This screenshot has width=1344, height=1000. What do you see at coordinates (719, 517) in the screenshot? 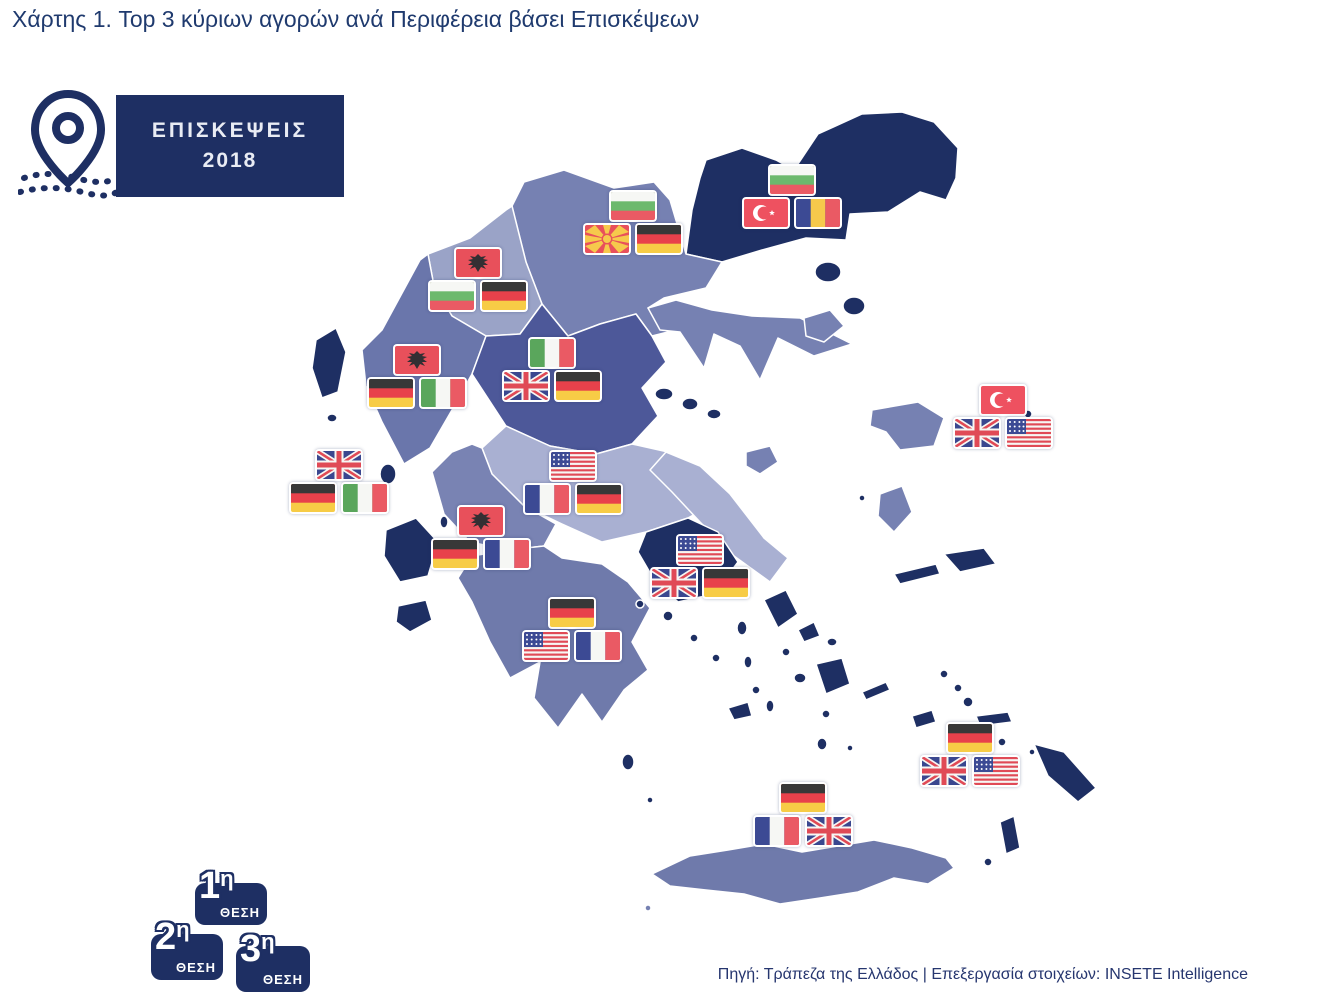
I see `region-evia` at bounding box center [719, 517].